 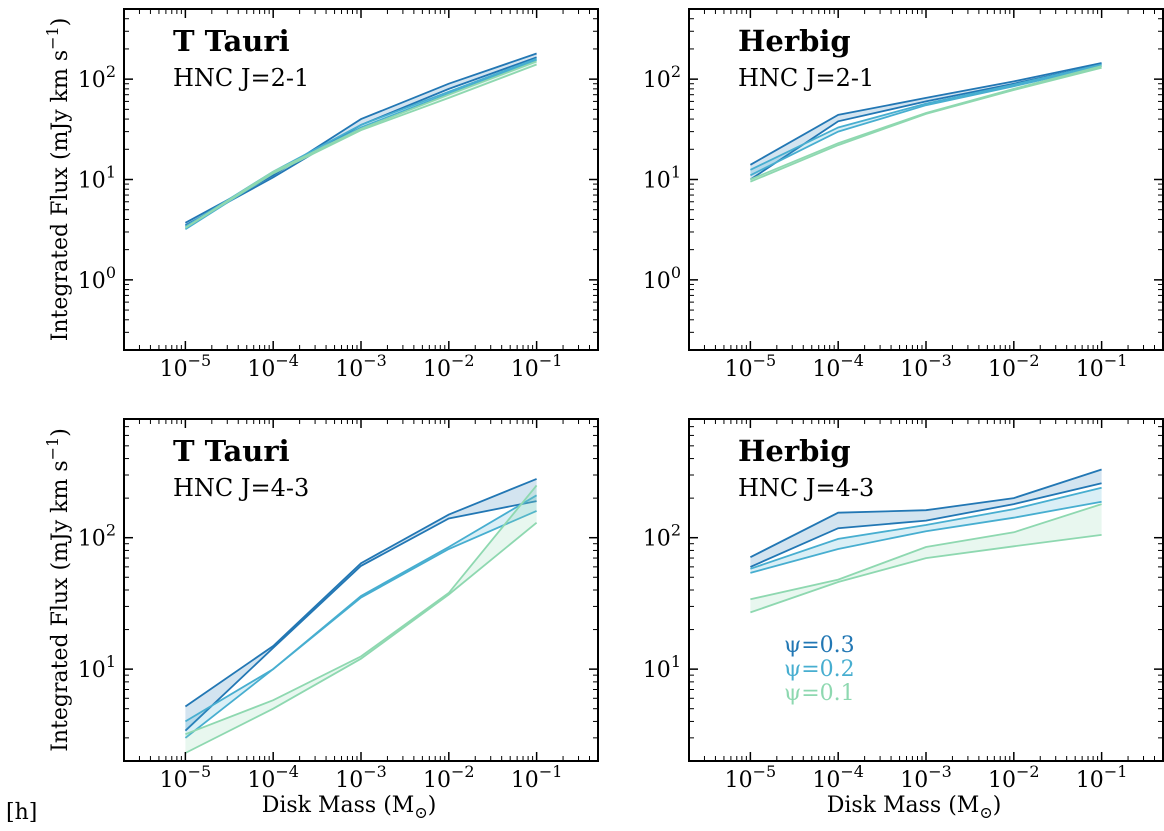 I want to click on legend-entry: ψ=0.2, so click(x=819, y=669).